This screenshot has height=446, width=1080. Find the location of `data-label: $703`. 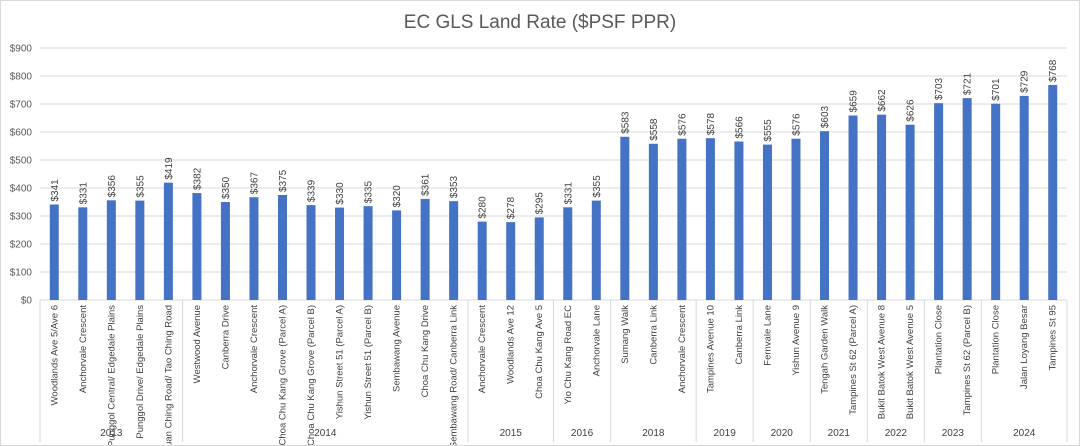

data-label: $703 is located at coordinates (939, 88).